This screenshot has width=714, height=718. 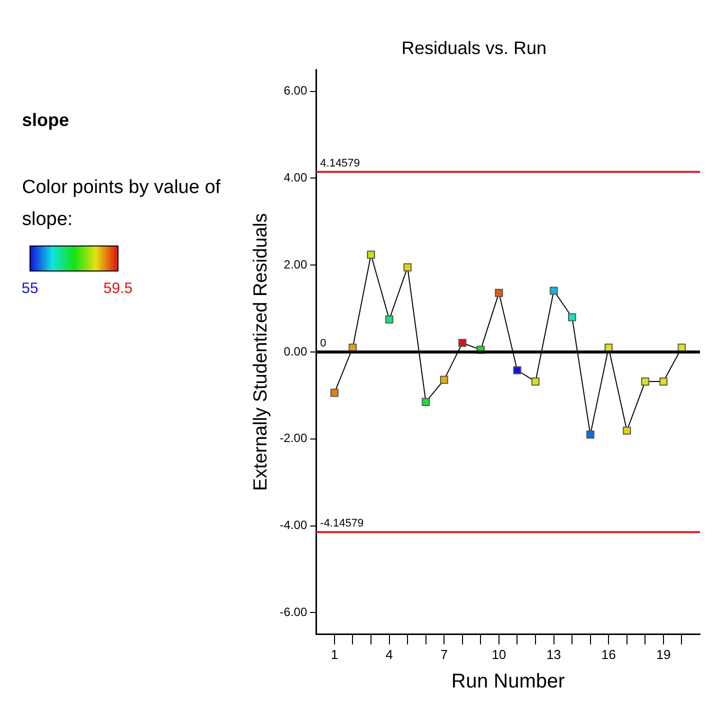 What do you see at coordinates (474, 48) in the screenshot?
I see `chart-title: Residuals vs. Run` at bounding box center [474, 48].